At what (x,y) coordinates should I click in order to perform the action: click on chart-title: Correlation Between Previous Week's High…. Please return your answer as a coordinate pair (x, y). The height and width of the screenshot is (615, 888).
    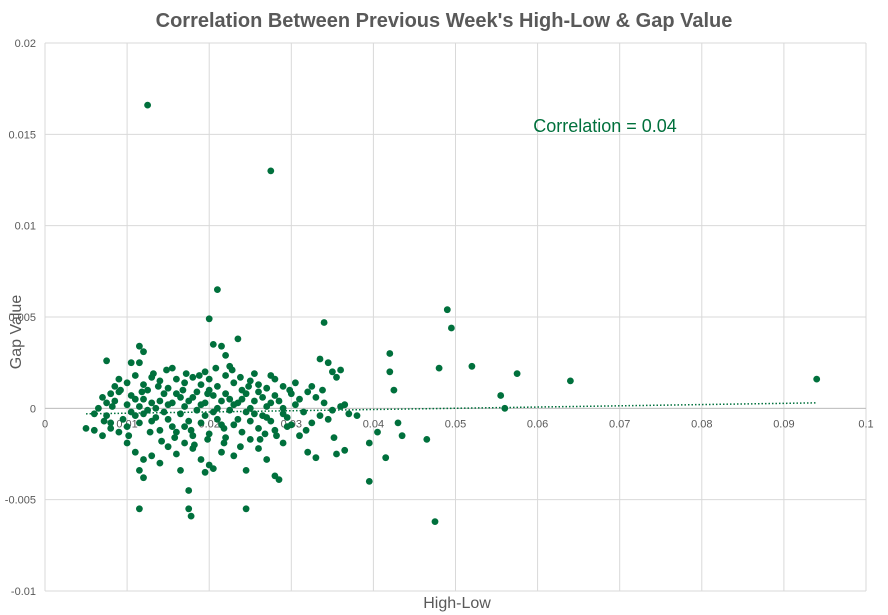
    Looking at the image, I should click on (444, 21).